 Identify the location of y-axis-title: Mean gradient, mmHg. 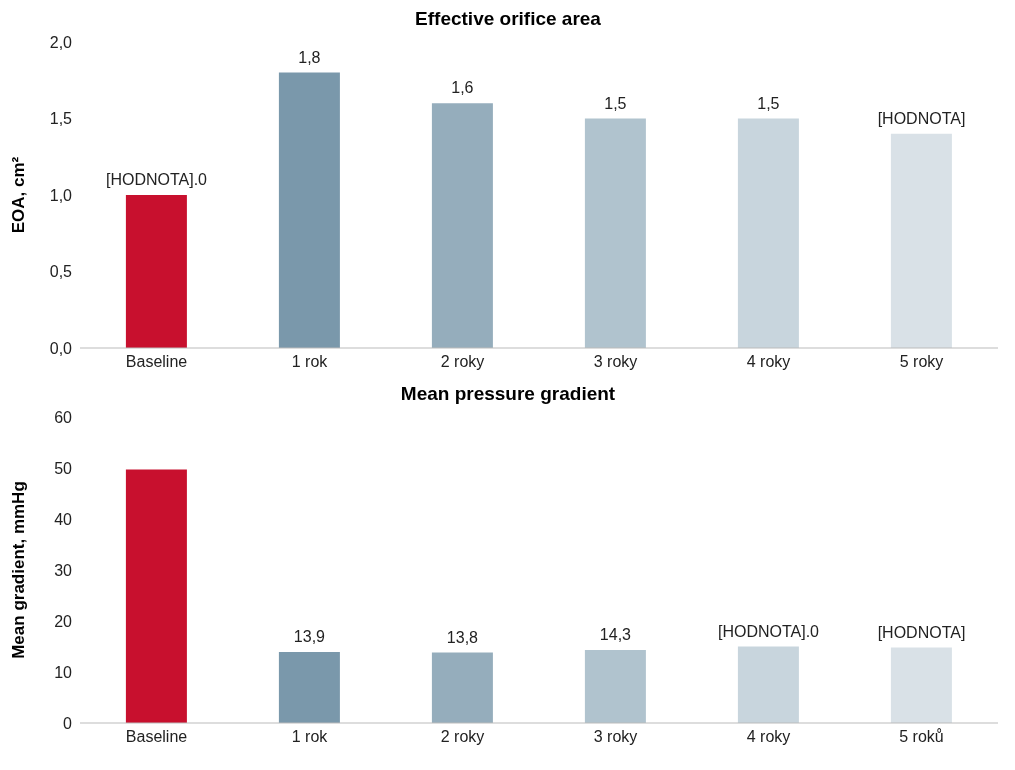
(19, 570).